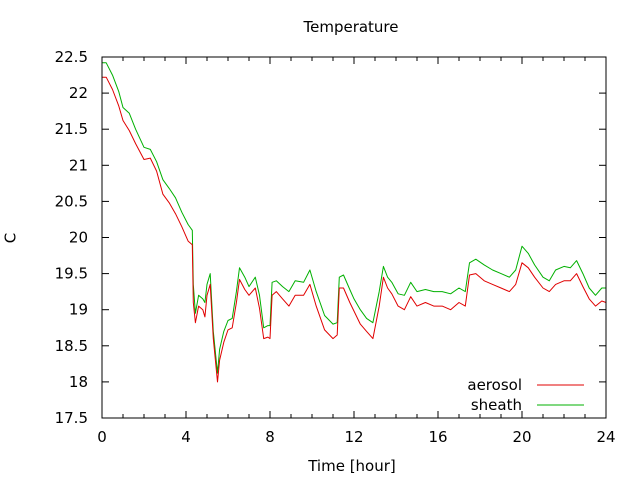 This screenshot has width=640, height=480. I want to click on y-tick-label: 20.5, so click(71, 201).